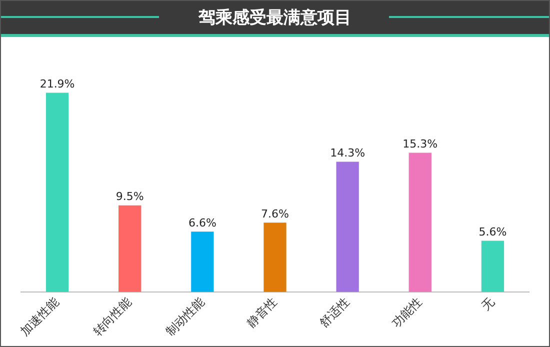 The width and height of the screenshot is (550, 347). Describe the element at coordinates (130, 197) in the screenshot. I see `data-label: 9.5%` at that location.